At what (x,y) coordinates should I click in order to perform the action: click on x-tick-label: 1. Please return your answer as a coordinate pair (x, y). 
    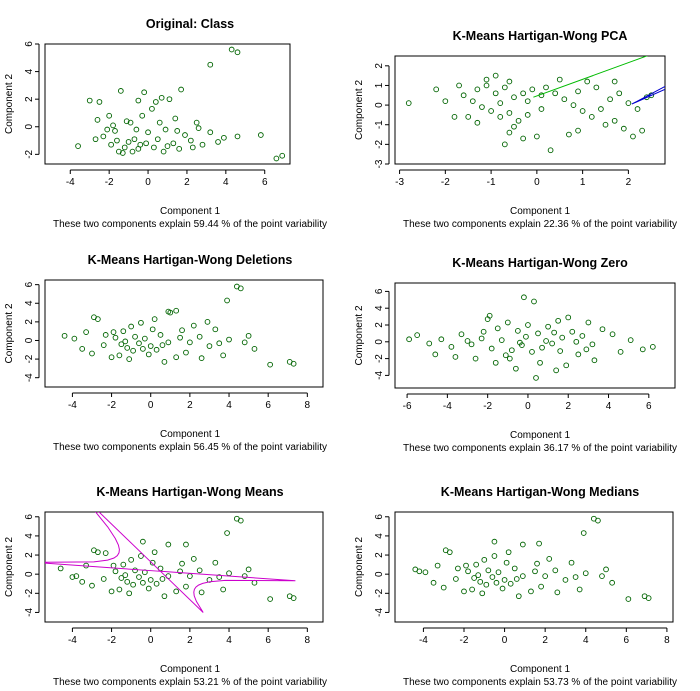
    Looking at the image, I should click on (583, 182).